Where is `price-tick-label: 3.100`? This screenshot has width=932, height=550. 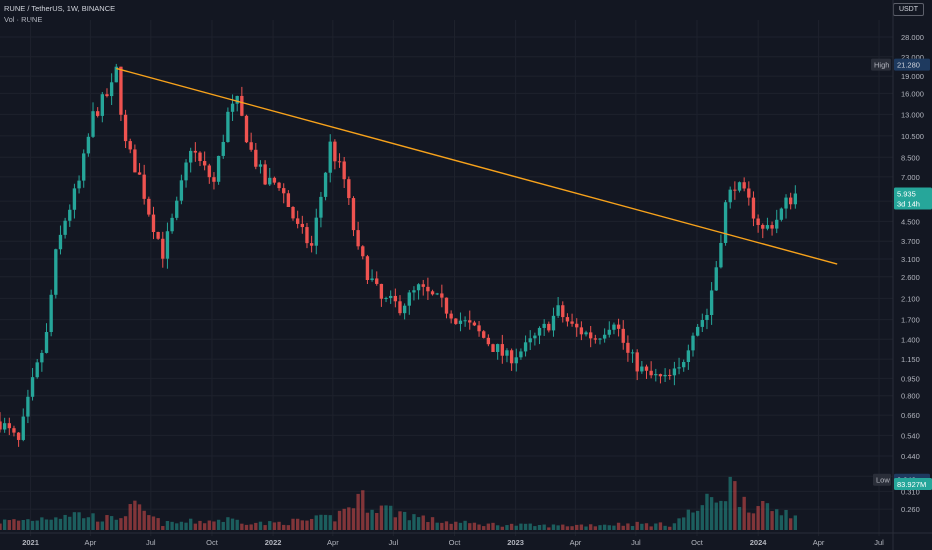 price-tick-label: 3.100 is located at coordinates (910, 259).